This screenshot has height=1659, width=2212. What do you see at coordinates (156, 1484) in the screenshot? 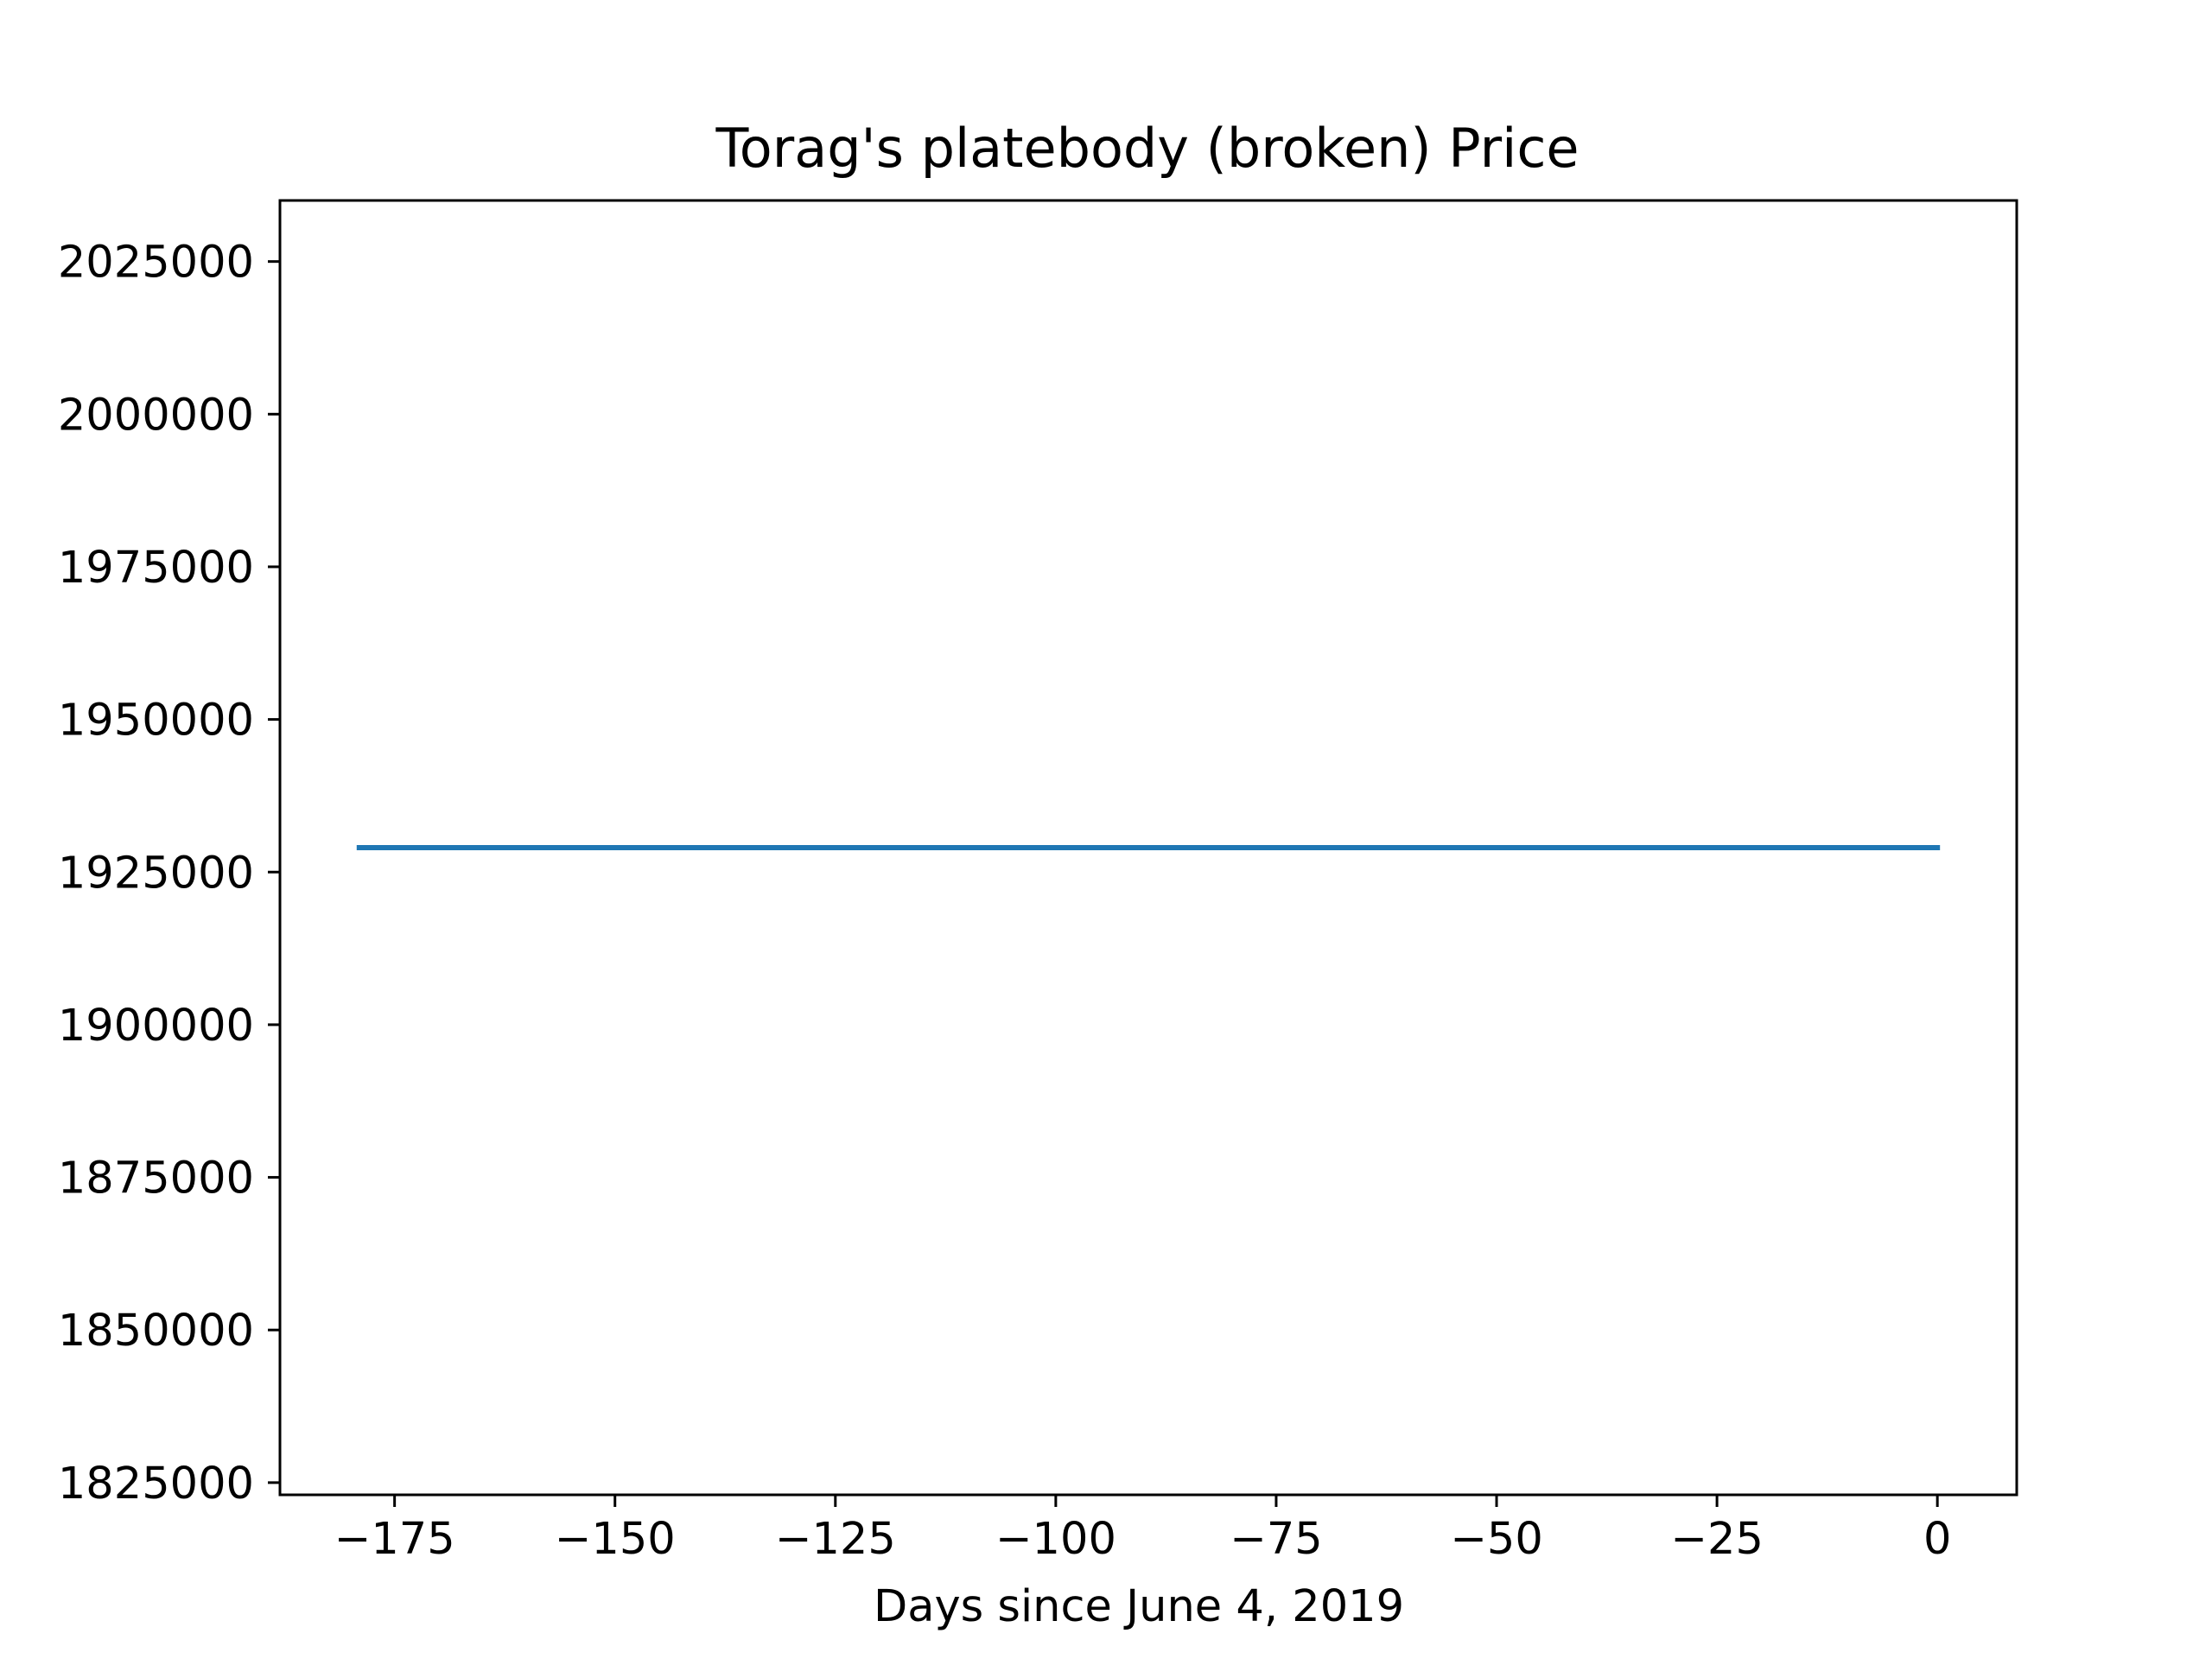
I see `y-tick-label: 1825000` at bounding box center [156, 1484].